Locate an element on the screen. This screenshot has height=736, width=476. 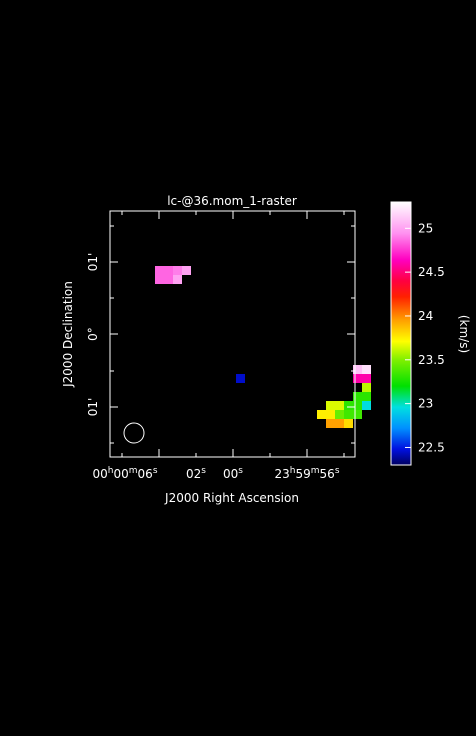
colorbar-tick-label: 24 is located at coordinates (425, 316).